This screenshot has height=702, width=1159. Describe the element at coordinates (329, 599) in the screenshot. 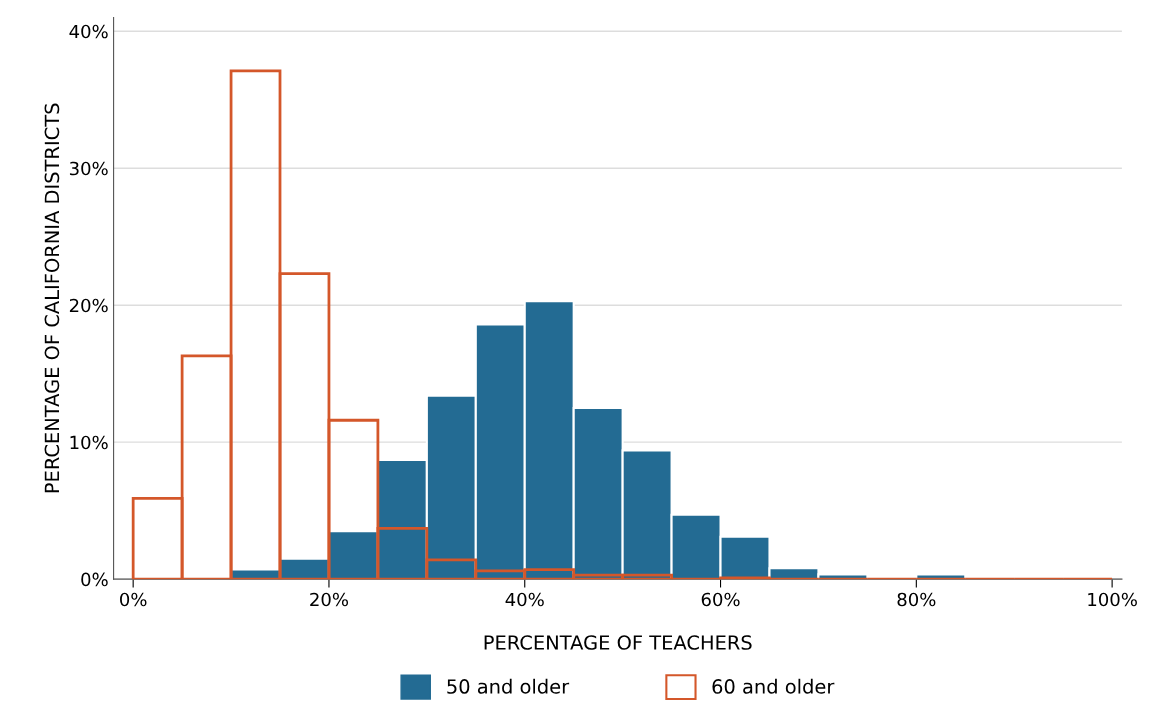

I see `x-tick-label: 20%` at that location.